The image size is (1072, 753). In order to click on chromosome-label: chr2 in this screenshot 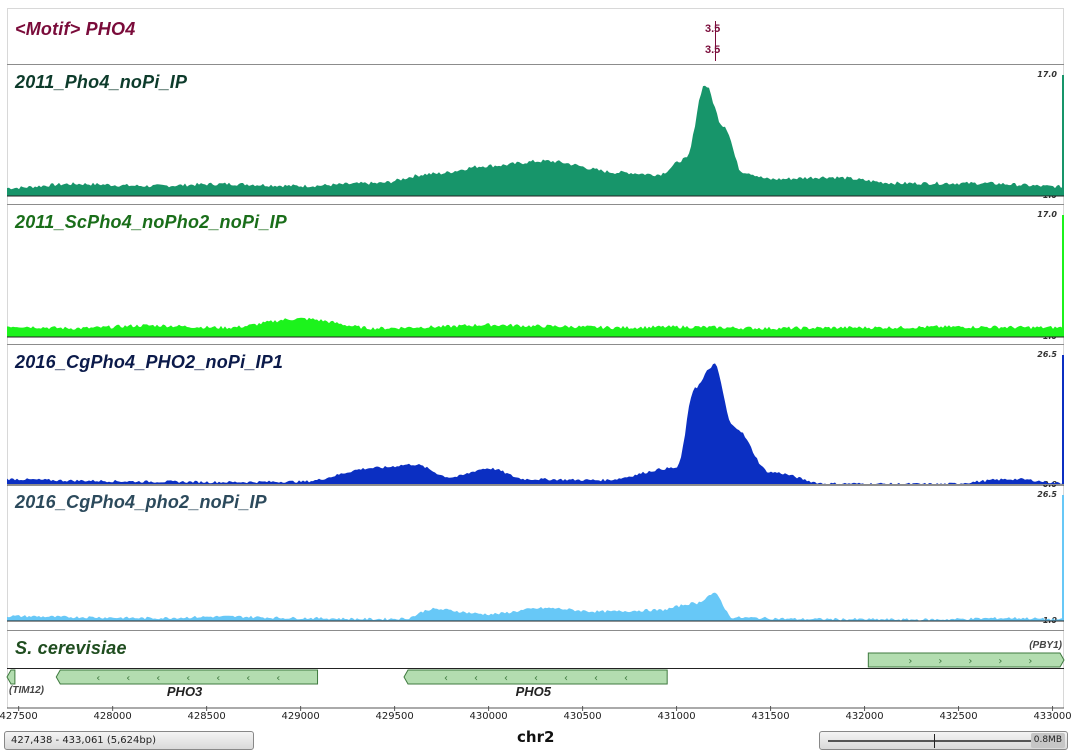, I will do `click(535, 737)`.